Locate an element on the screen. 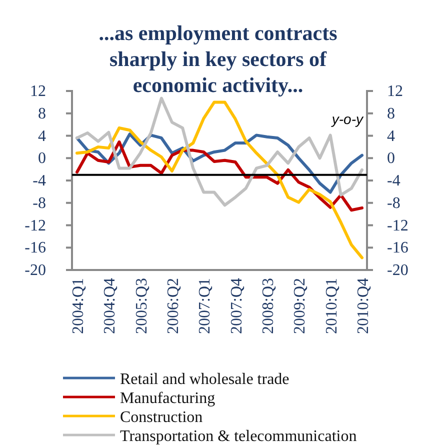  y-tick-label: -8 is located at coordinates (39, 203).